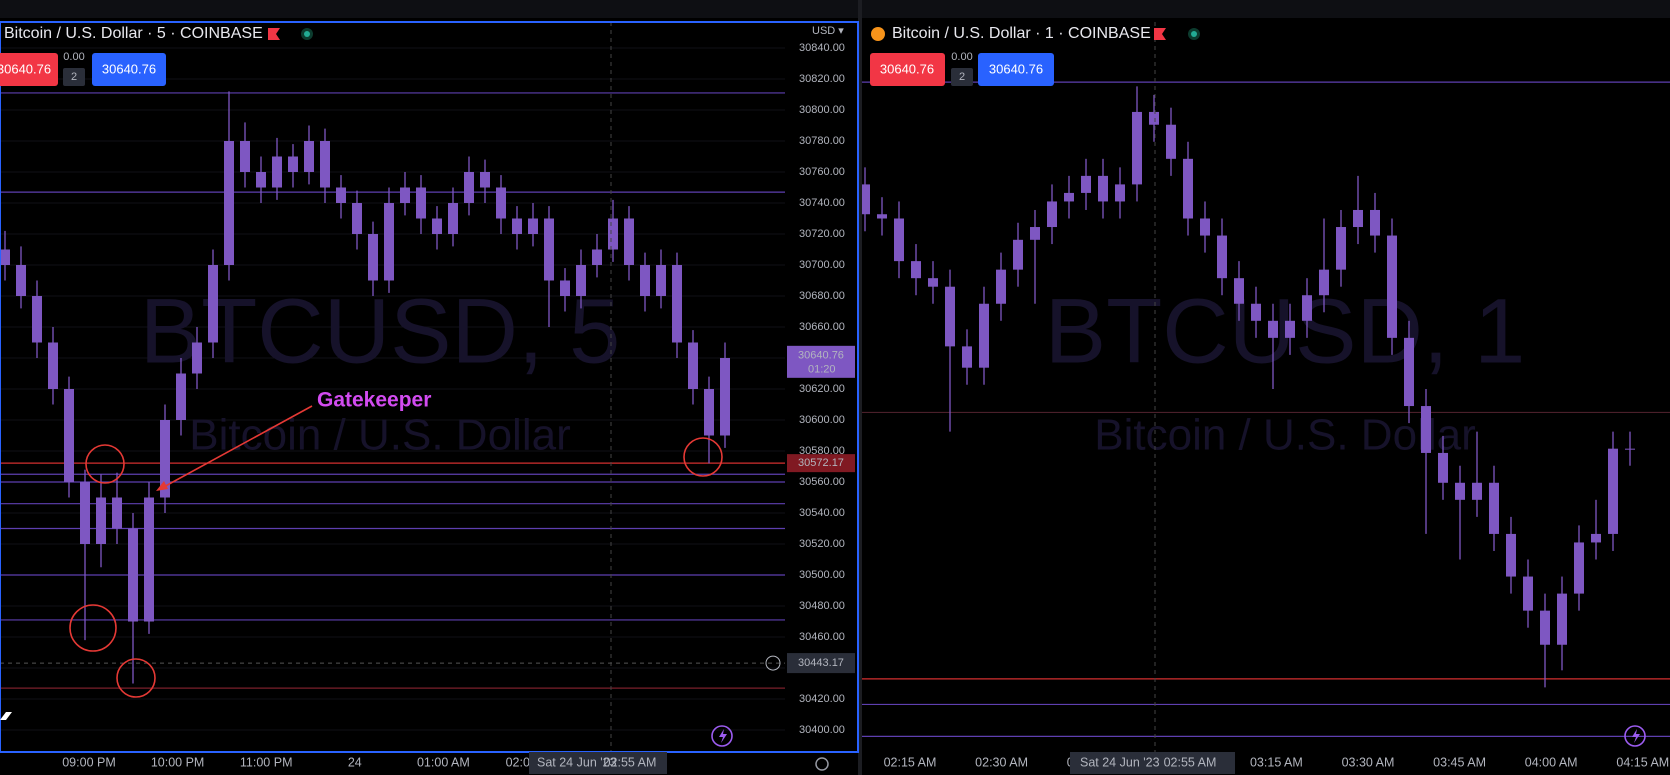  Describe the element at coordinates (1120, 762) in the screenshot. I see `crosshair-date: Sat 24 Jun '23` at that location.